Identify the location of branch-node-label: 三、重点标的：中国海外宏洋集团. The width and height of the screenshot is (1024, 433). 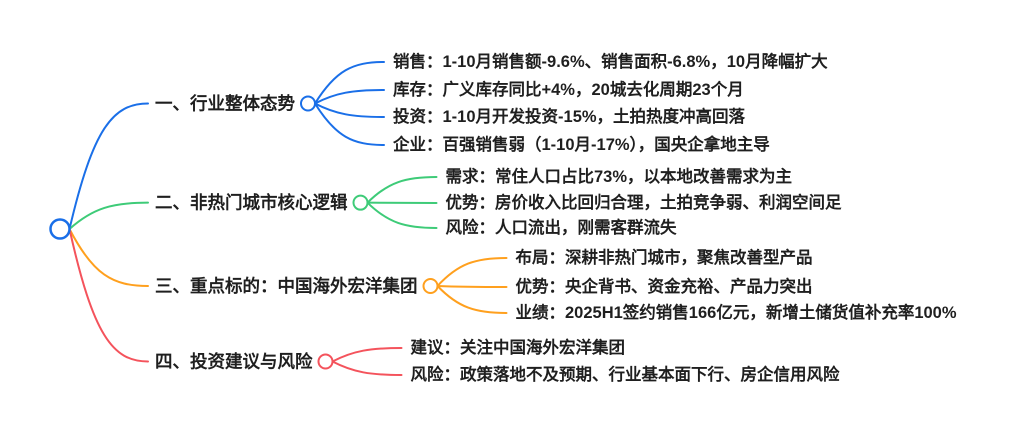
(286, 286).